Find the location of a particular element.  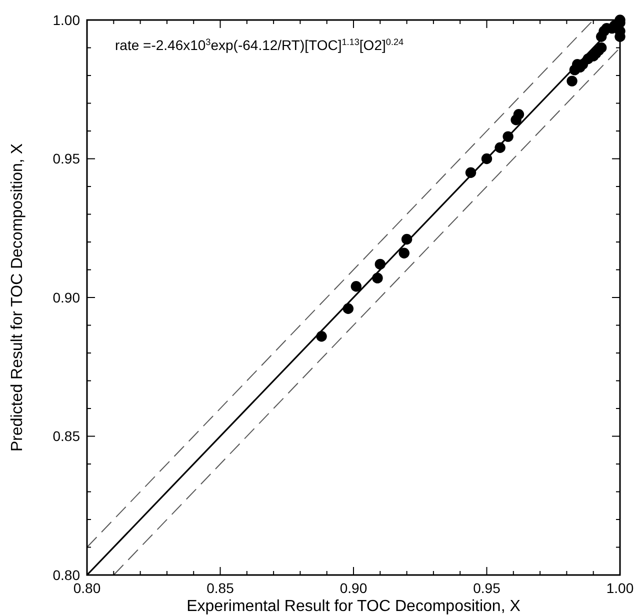

y-tick-label: 0.95 is located at coordinates (66, 158).